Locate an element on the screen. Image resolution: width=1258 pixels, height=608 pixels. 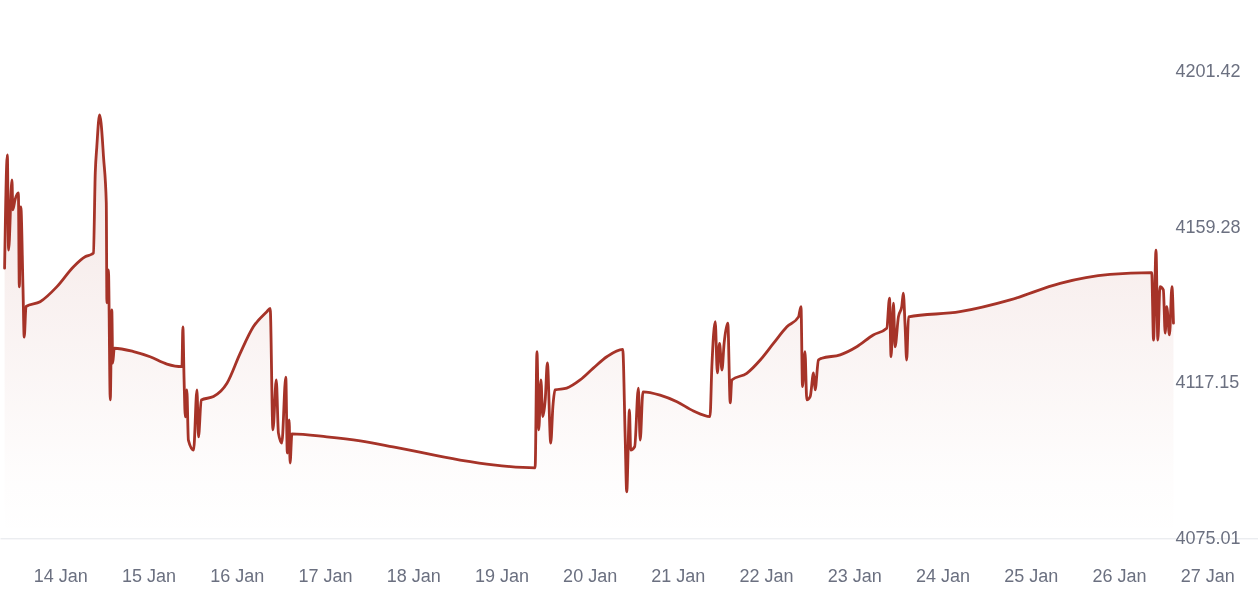
x-tick-label: 22 Jan is located at coordinates (766, 575).